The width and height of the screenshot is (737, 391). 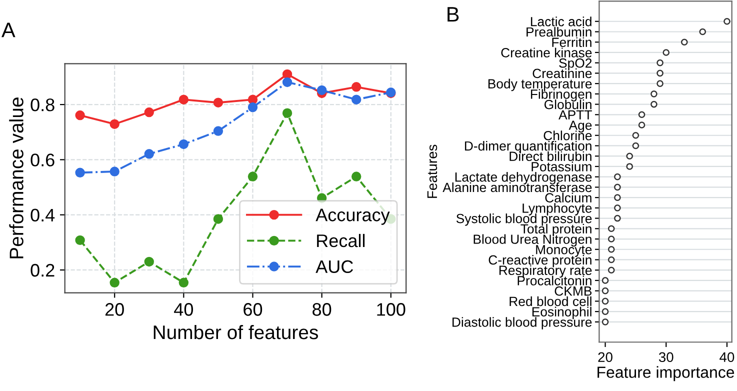 What do you see at coordinates (545, 271) in the screenshot?
I see `y-tick-label: Respiratory rate` at bounding box center [545, 271].